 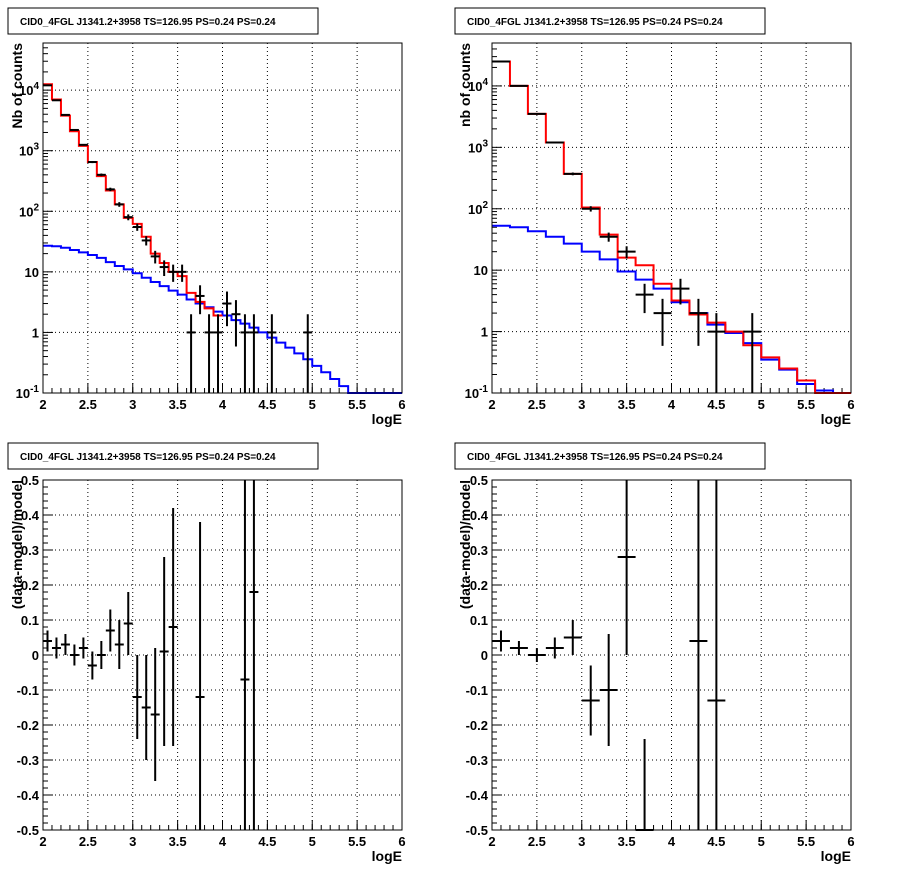 What do you see at coordinates (484, 655) in the screenshot?
I see `y-tick-label: 0` at bounding box center [484, 655].